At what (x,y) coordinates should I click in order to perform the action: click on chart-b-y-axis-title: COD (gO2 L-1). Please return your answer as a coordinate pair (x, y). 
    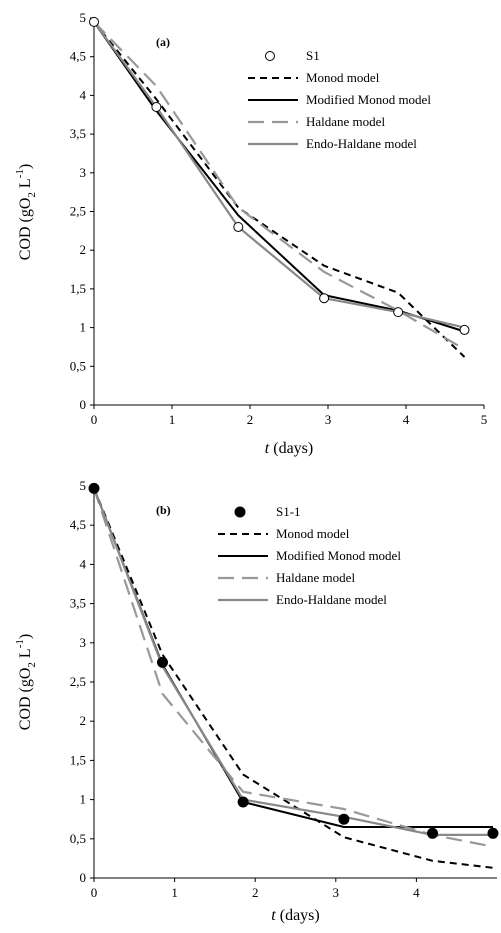
    Looking at the image, I should click on (26, 682).